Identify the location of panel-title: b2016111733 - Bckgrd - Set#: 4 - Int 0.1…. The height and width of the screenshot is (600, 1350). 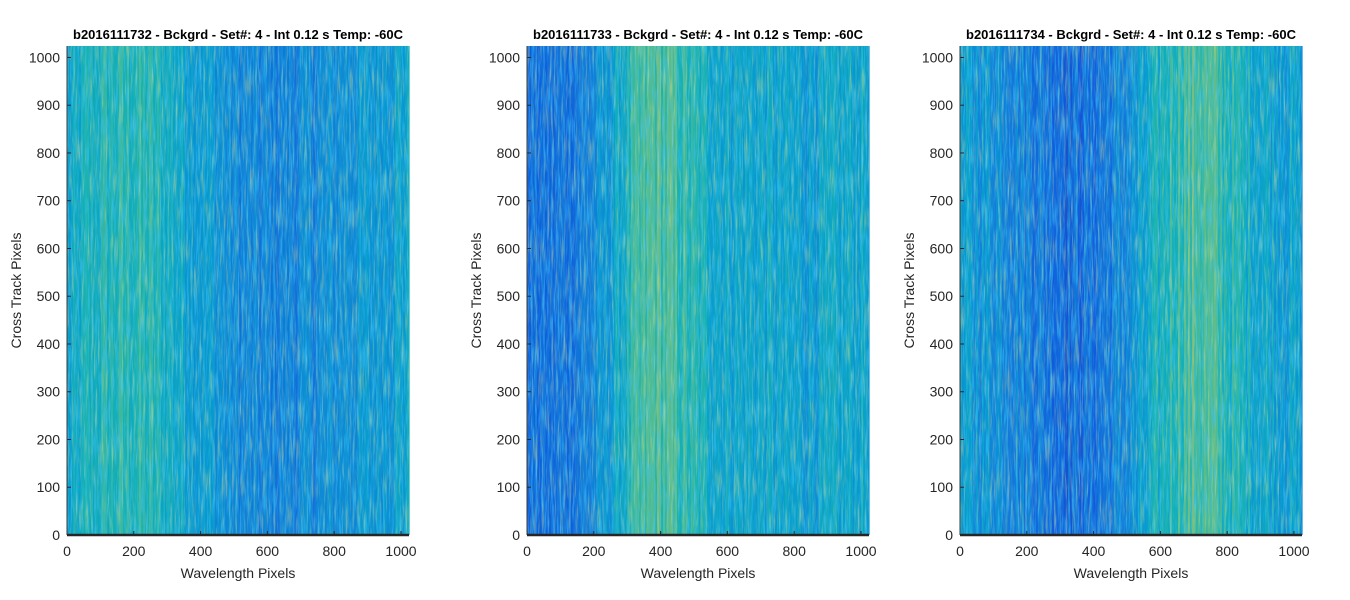
(698, 34).